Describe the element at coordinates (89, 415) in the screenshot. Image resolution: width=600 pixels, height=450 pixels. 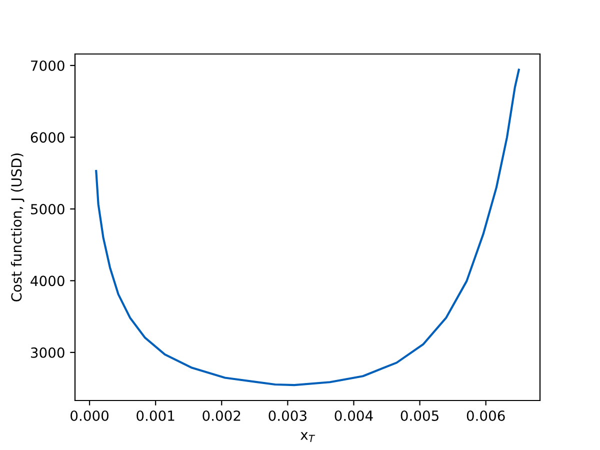
I see `x-tick-label: 0.000` at that location.